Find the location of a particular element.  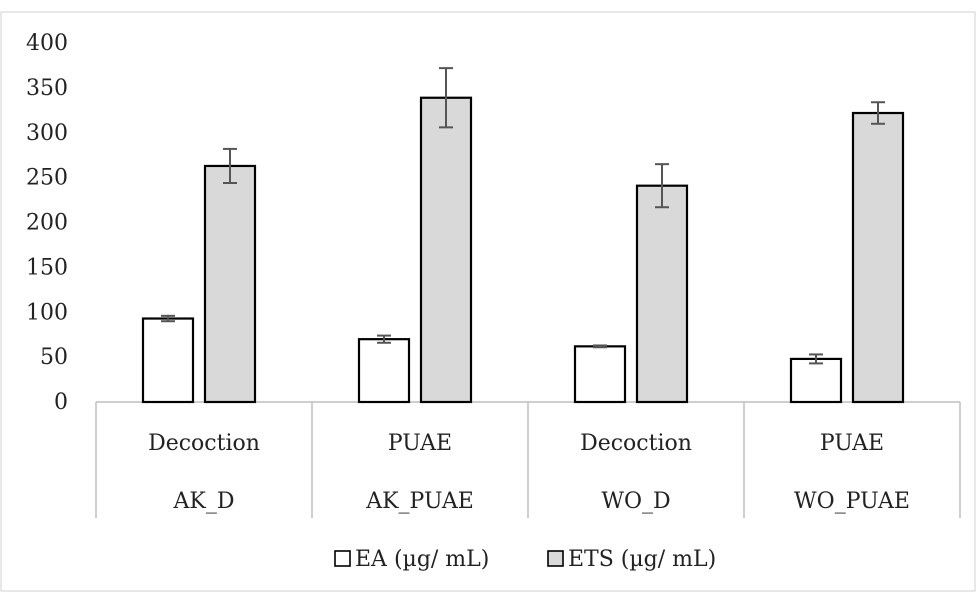

y-tick-label: 400 is located at coordinates (47, 43).